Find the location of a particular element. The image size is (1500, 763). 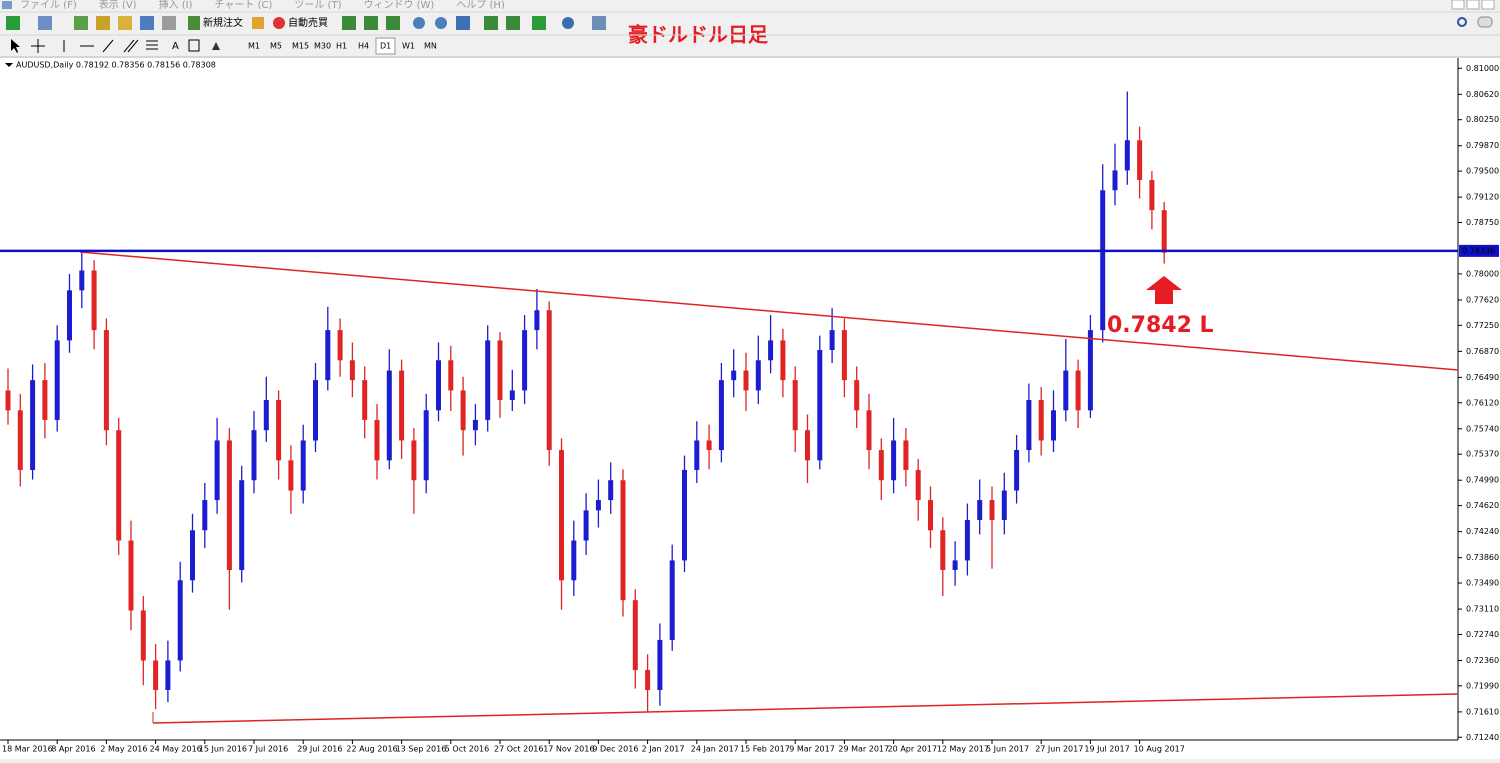

timeframe-button: H1 is located at coordinates (341, 46).